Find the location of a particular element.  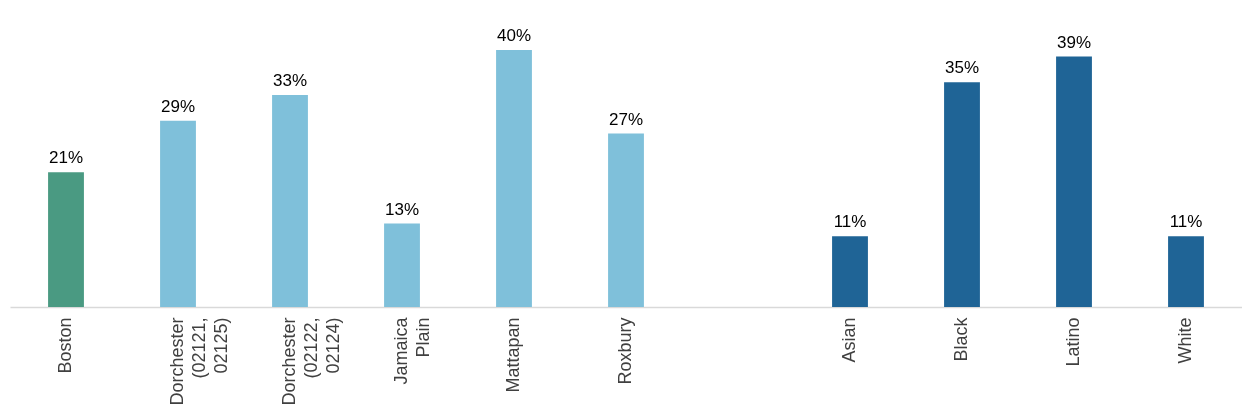

data-label: 35% is located at coordinates (962, 68).